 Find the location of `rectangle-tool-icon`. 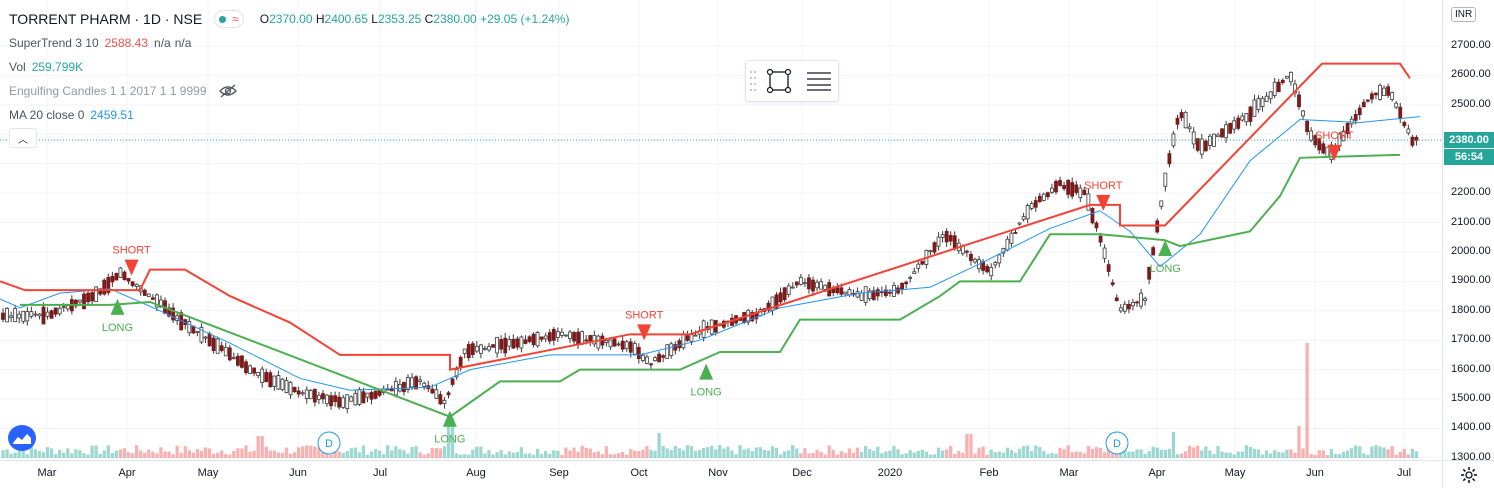

rectangle-tool-icon is located at coordinates (779, 81).